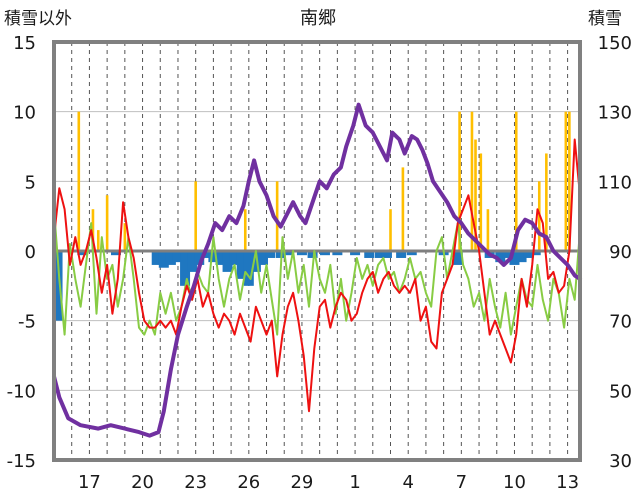 This screenshot has height=501, width=636. Describe the element at coordinates (248, 482) in the screenshot. I see `x-tick-label: 26` at that location.